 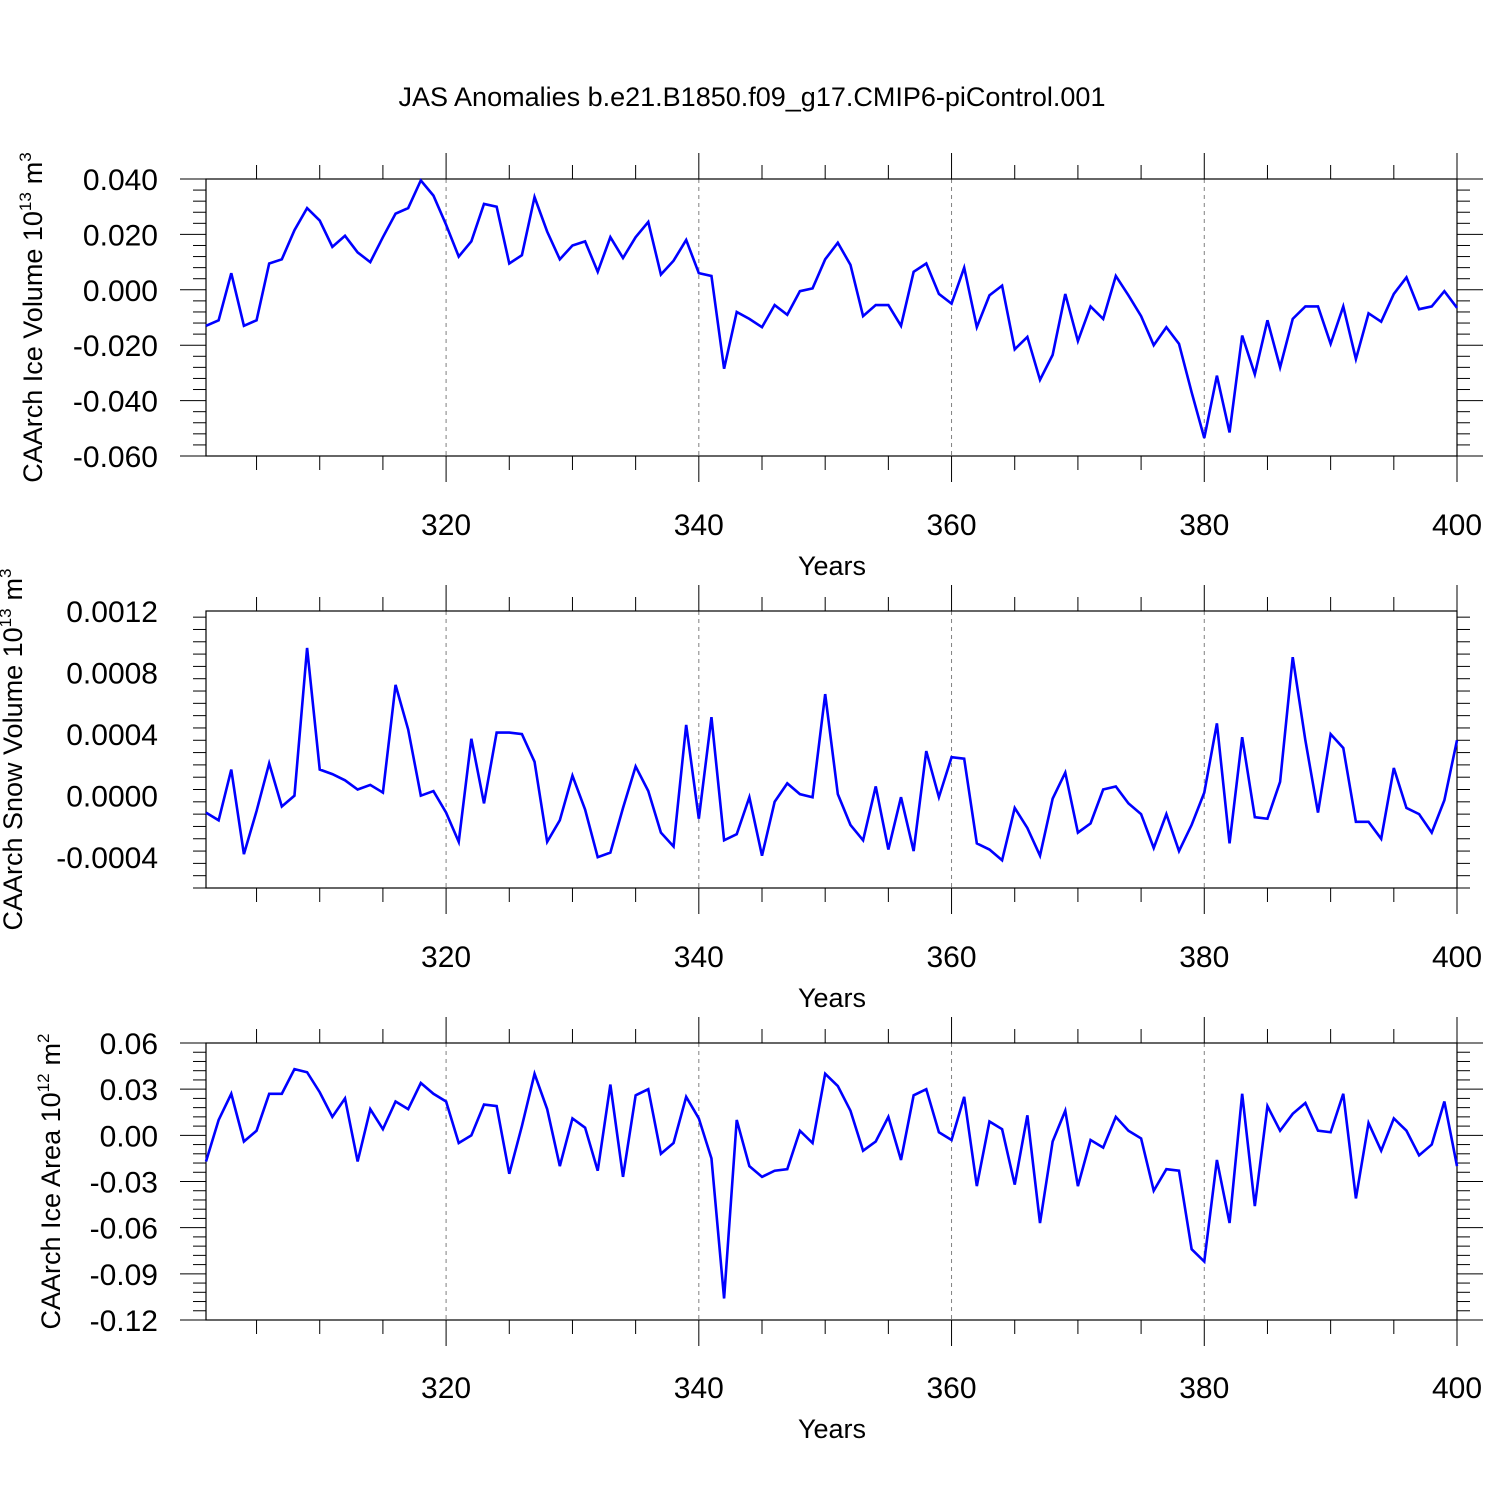 What do you see at coordinates (124, 1229) in the screenshot?
I see `y-tick-label: -0.06` at bounding box center [124, 1229].